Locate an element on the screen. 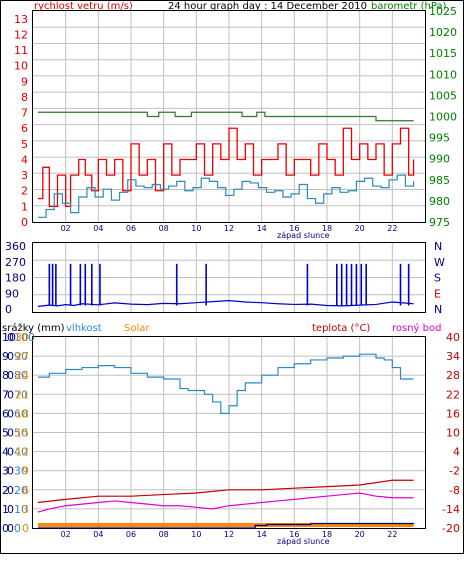 Image resolution: width=464 pixels, height=566 pixels. humidity-tick-label: 60 is located at coordinates (21, 413).